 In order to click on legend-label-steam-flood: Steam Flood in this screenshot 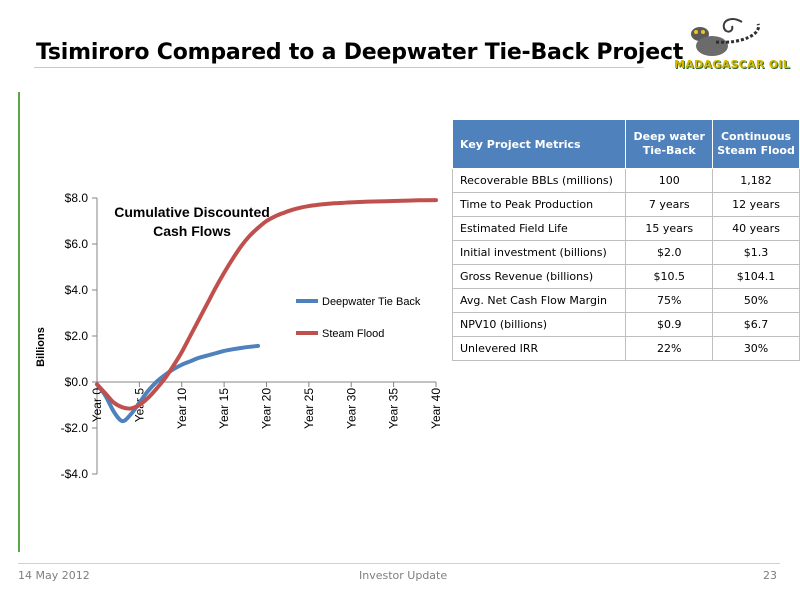, I will do `click(353, 334)`.